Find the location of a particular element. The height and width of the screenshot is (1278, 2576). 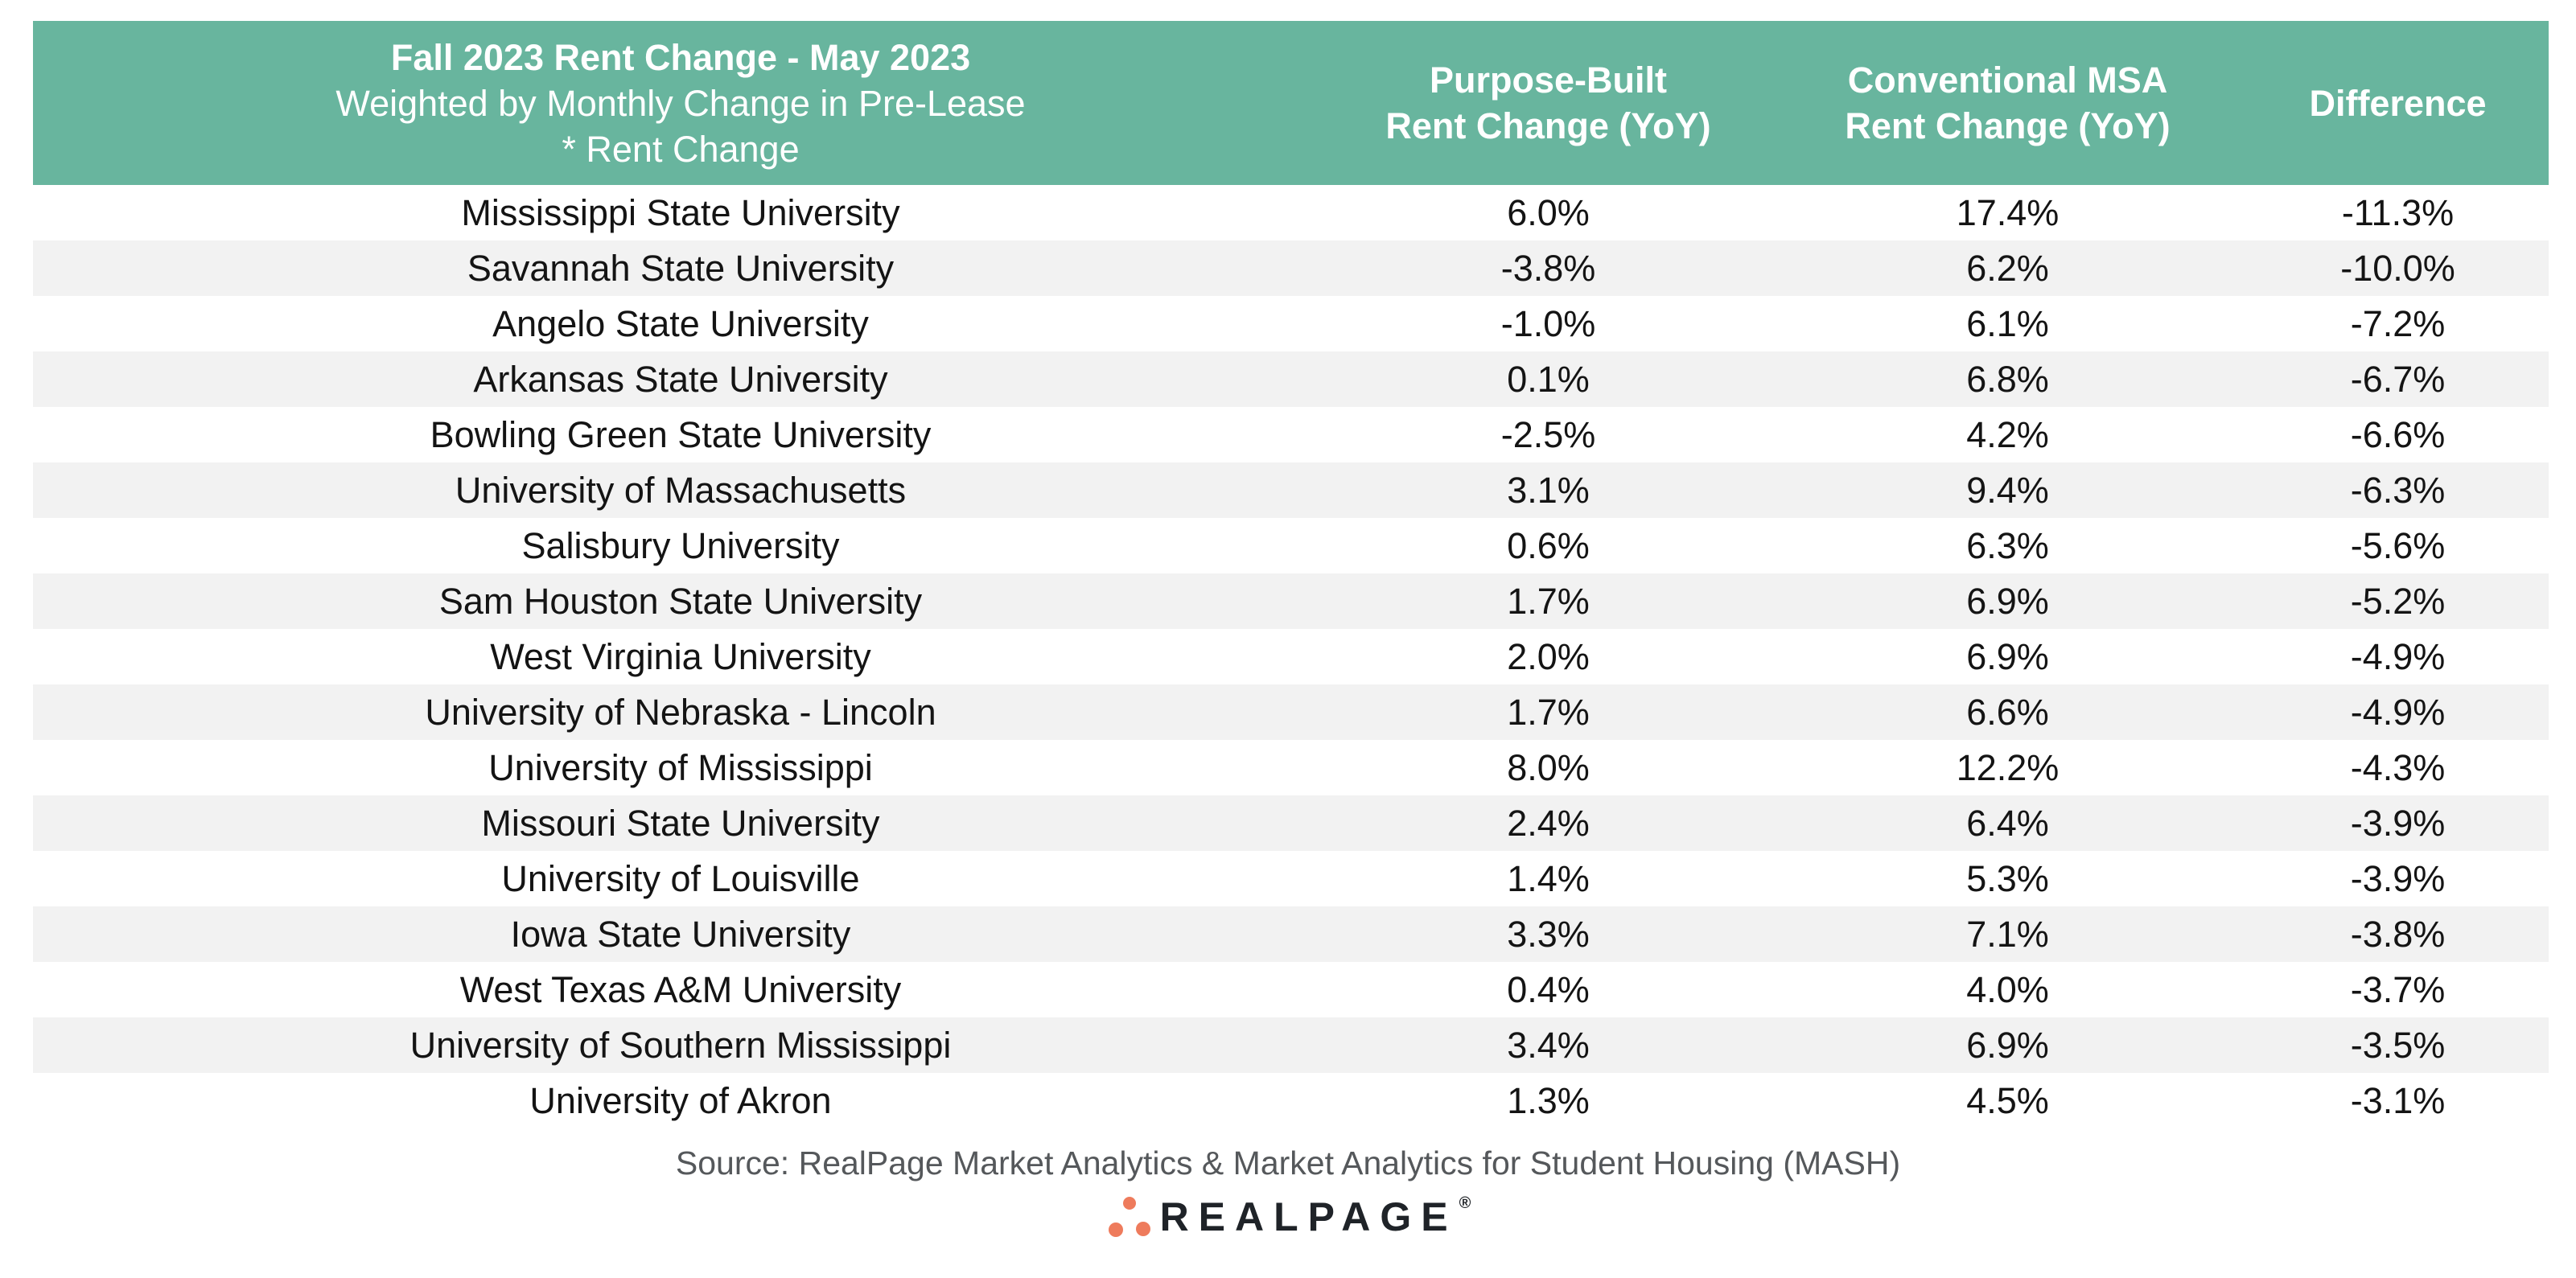

value-cell: -3.5% is located at coordinates (2398, 1045).